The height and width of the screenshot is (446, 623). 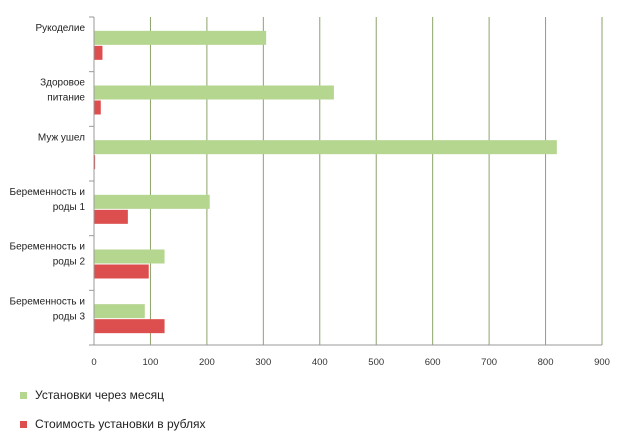 I want to click on legend-label-cost: Стоимость установки в рублях, so click(x=120, y=424).